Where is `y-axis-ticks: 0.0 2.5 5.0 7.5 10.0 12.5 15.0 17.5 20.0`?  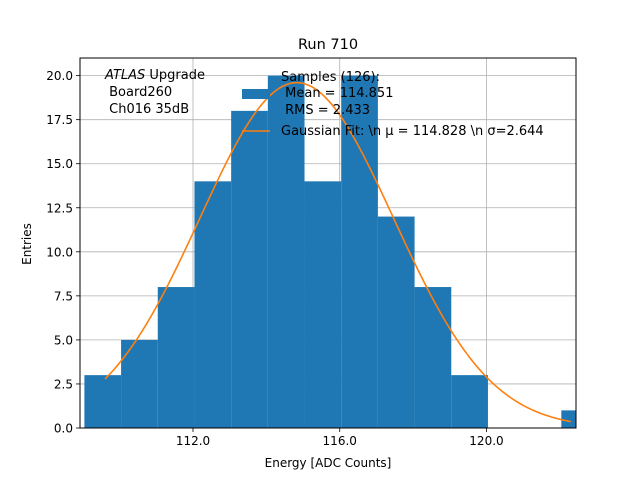
y-axis-ticks: 0.0 2.5 5.0 7.5 10.0 12.5 15.0 17.5 20.0 is located at coordinates (63, 252).